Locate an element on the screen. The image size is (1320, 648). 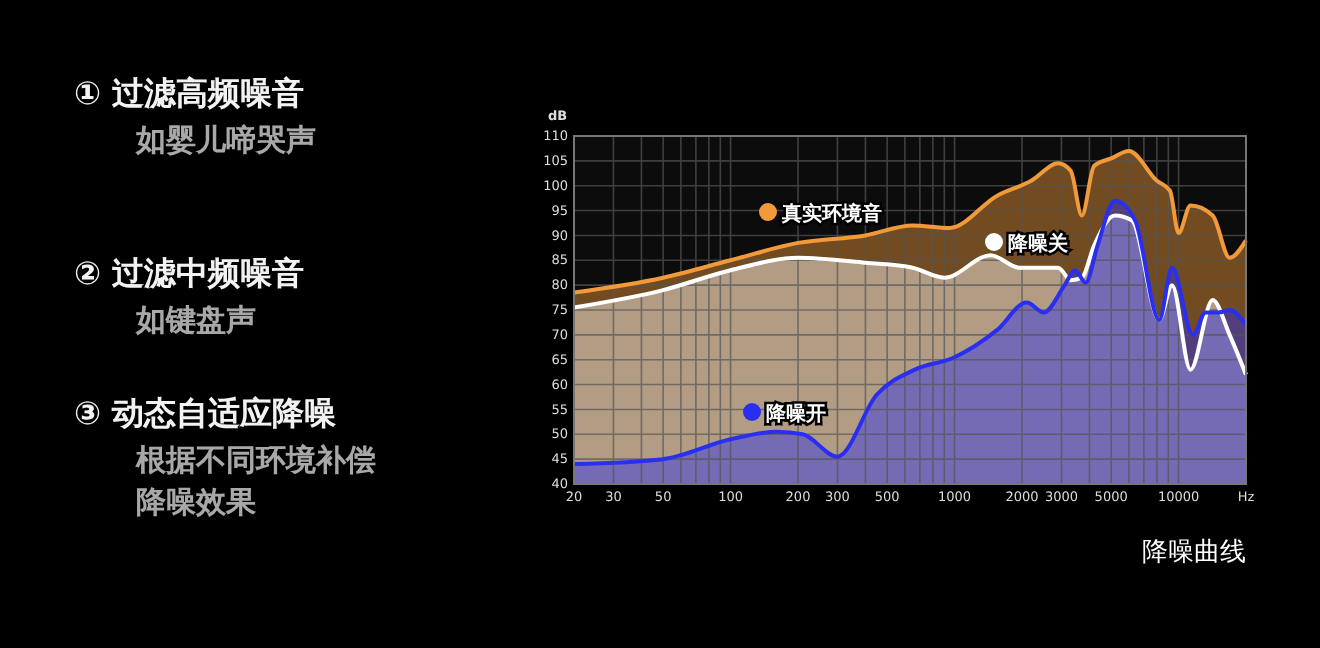
text: ① 过滤高频噪音 is located at coordinates (189, 93).